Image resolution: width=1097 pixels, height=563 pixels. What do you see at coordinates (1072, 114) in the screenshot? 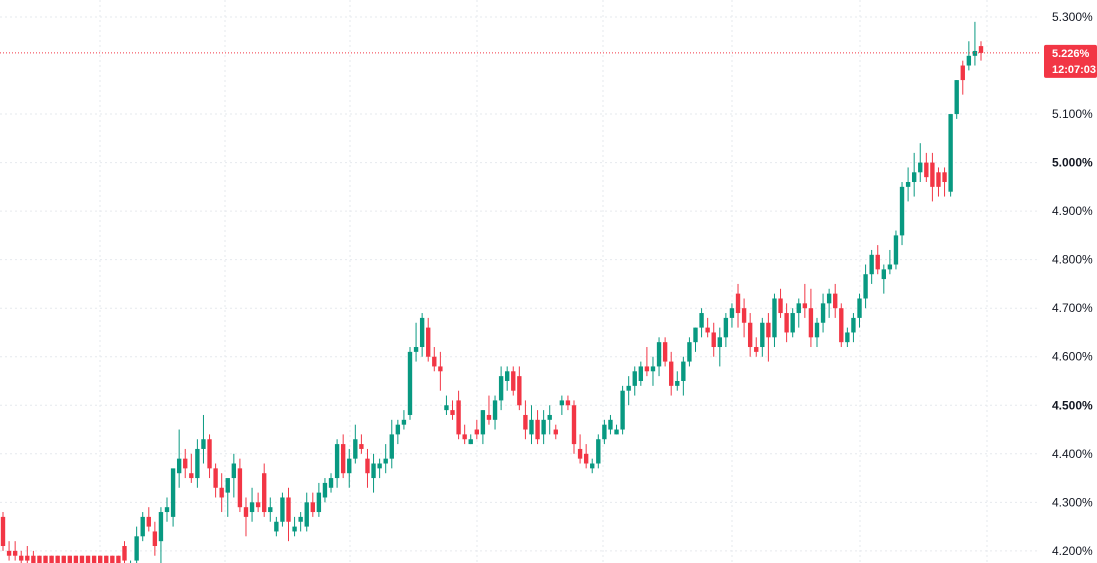
I see `y-tick-label: 5.100%` at bounding box center [1072, 114].